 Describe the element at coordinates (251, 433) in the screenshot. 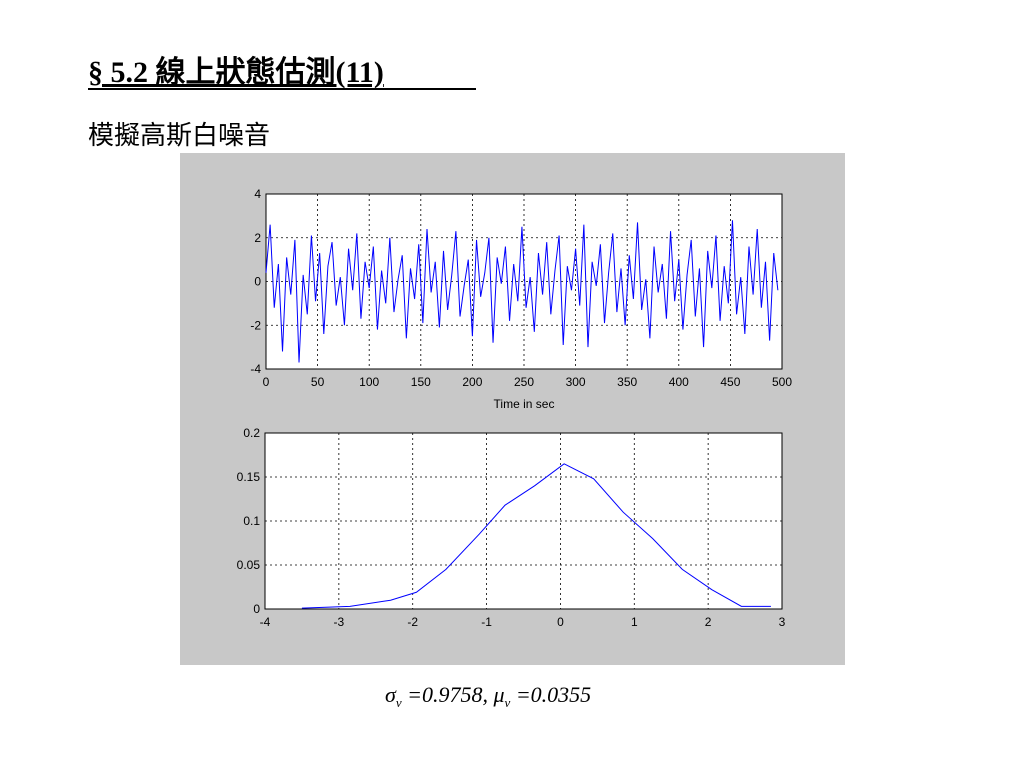

I see `y-tick-label: 0.2` at that location.